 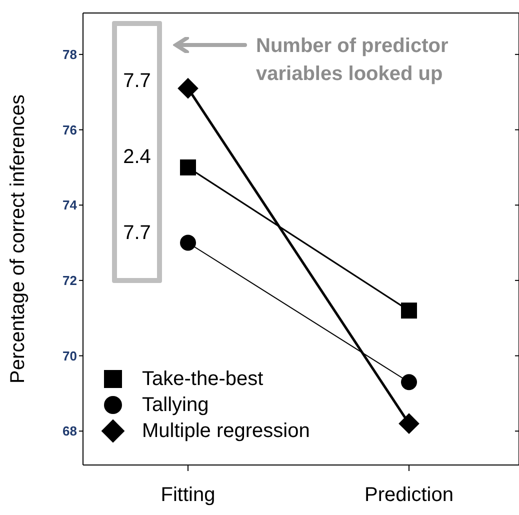 What do you see at coordinates (69, 280) in the screenshot?
I see `y-tick-label: 72` at bounding box center [69, 280].